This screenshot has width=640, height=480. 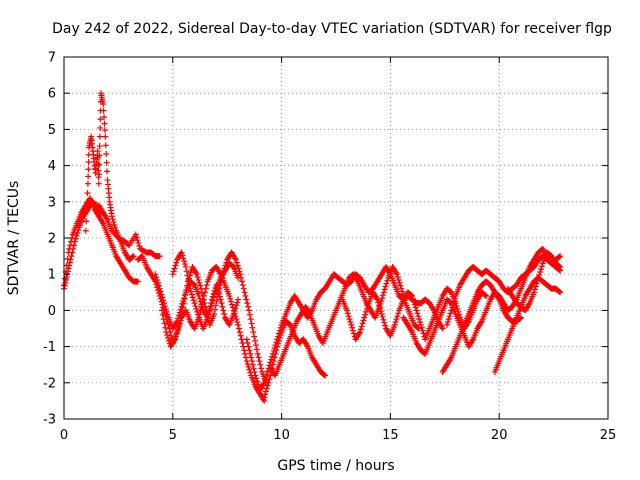 What do you see at coordinates (281, 435) in the screenshot?
I see `x-tick-label: 10` at bounding box center [281, 435].